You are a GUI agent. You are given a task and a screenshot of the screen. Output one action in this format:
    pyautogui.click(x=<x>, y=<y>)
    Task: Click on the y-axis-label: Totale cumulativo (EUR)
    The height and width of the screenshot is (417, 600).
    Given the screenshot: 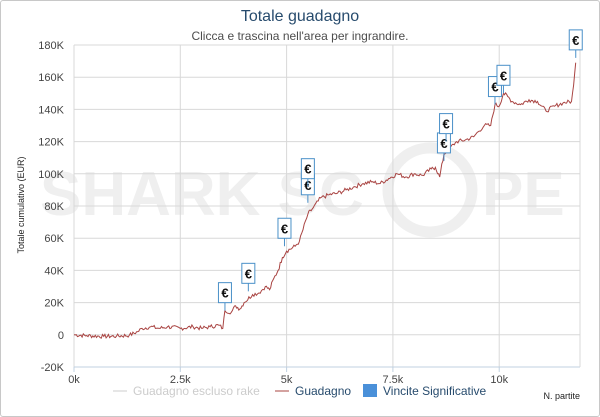 What is the action you would take?
    pyautogui.click(x=21, y=204)
    